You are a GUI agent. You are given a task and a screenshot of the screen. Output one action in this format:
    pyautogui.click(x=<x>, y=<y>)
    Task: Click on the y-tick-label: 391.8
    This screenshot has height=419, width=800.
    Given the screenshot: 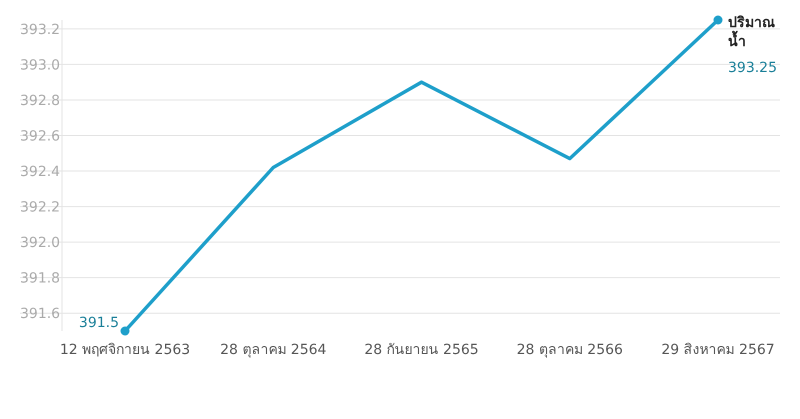 What is the action you would take?
    pyautogui.click(x=40, y=278)
    